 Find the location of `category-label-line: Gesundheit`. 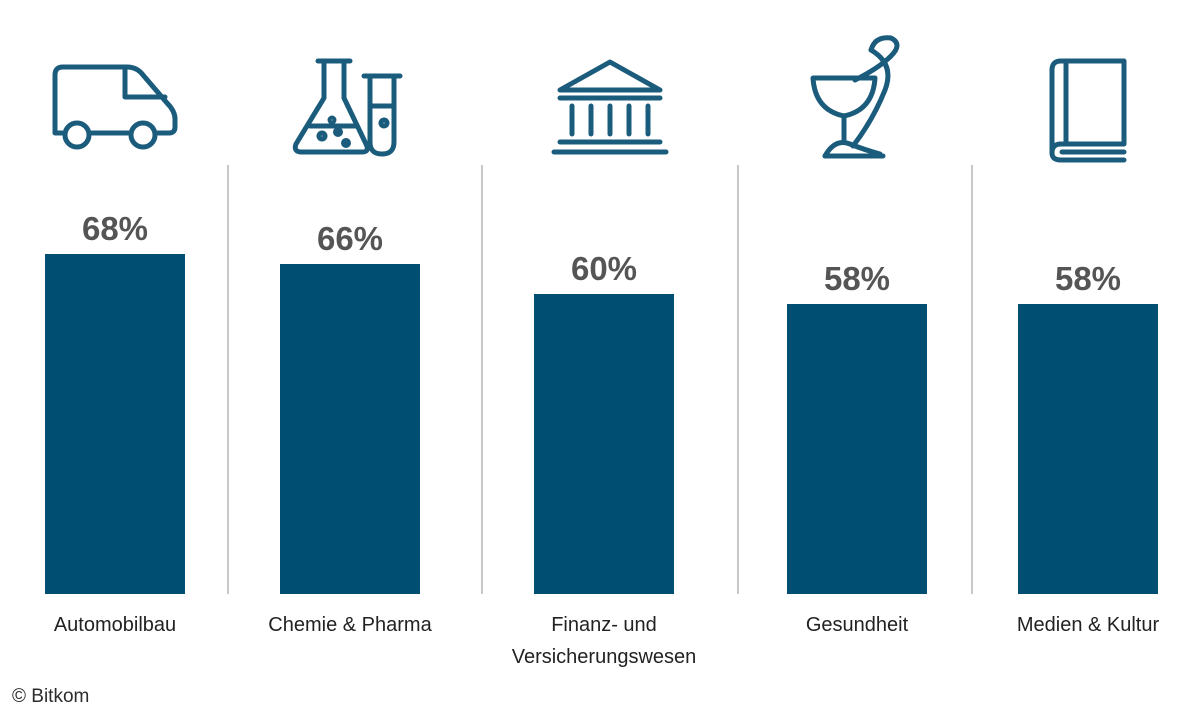

category-label-line: Gesundheit is located at coordinates (857, 625).